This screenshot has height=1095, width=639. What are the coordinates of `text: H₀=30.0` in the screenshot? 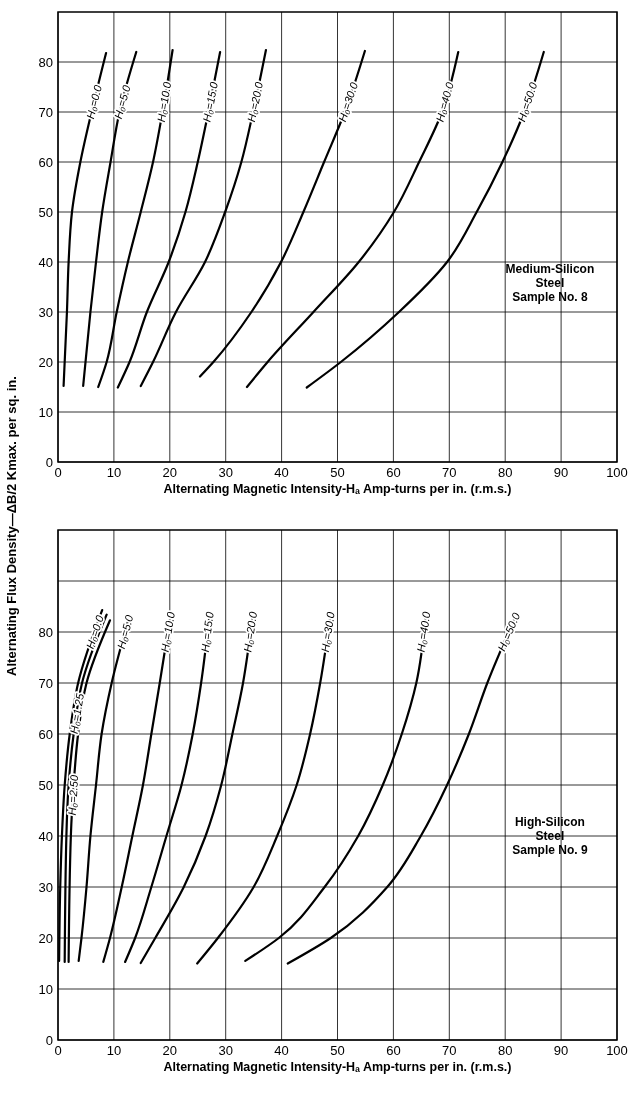 It's located at (327, 631).